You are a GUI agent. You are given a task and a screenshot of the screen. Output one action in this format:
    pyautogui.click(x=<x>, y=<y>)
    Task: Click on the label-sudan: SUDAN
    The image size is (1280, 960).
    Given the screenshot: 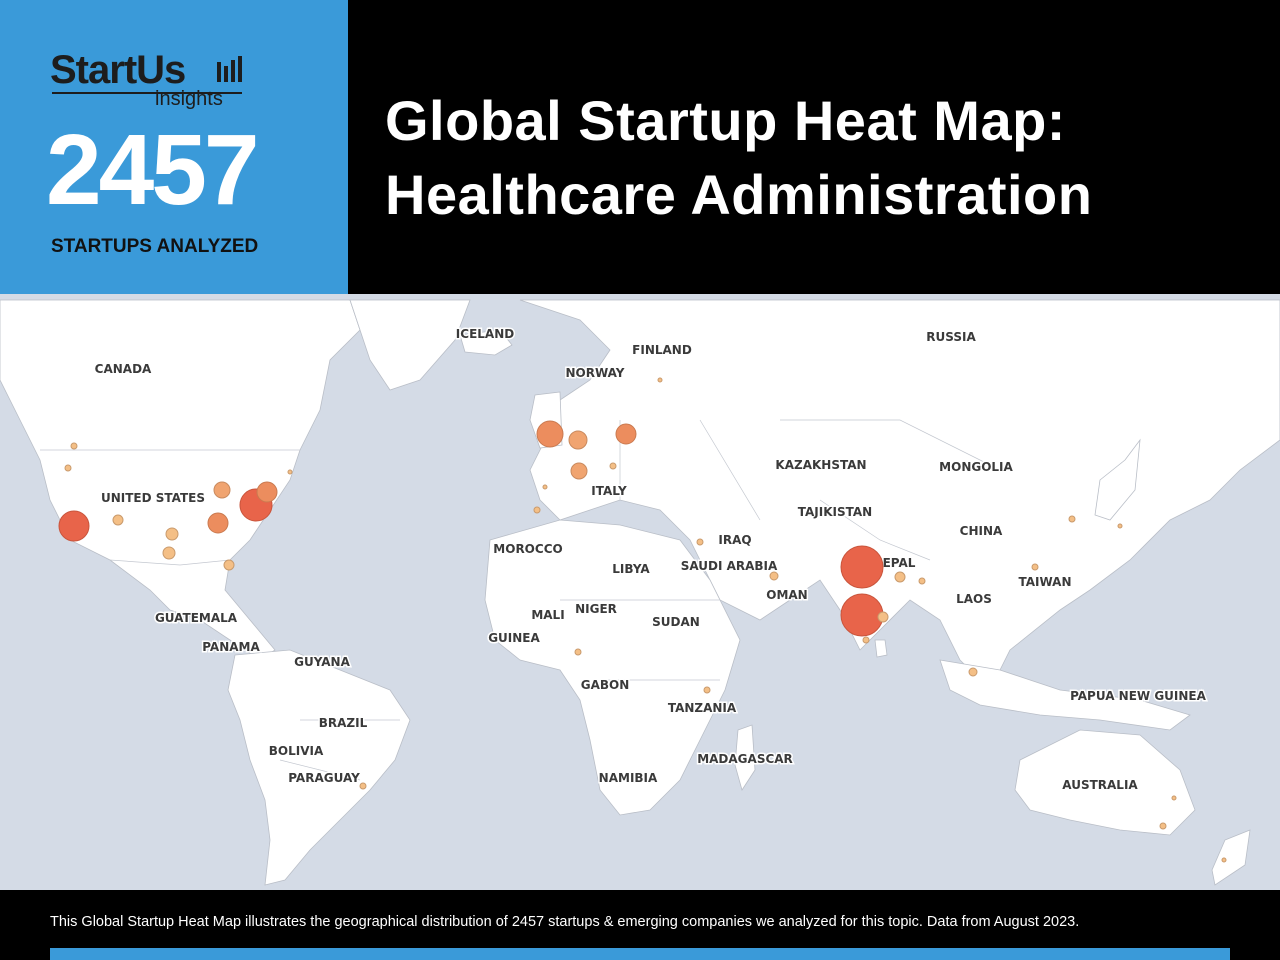 What is the action you would take?
    pyautogui.click(x=676, y=622)
    